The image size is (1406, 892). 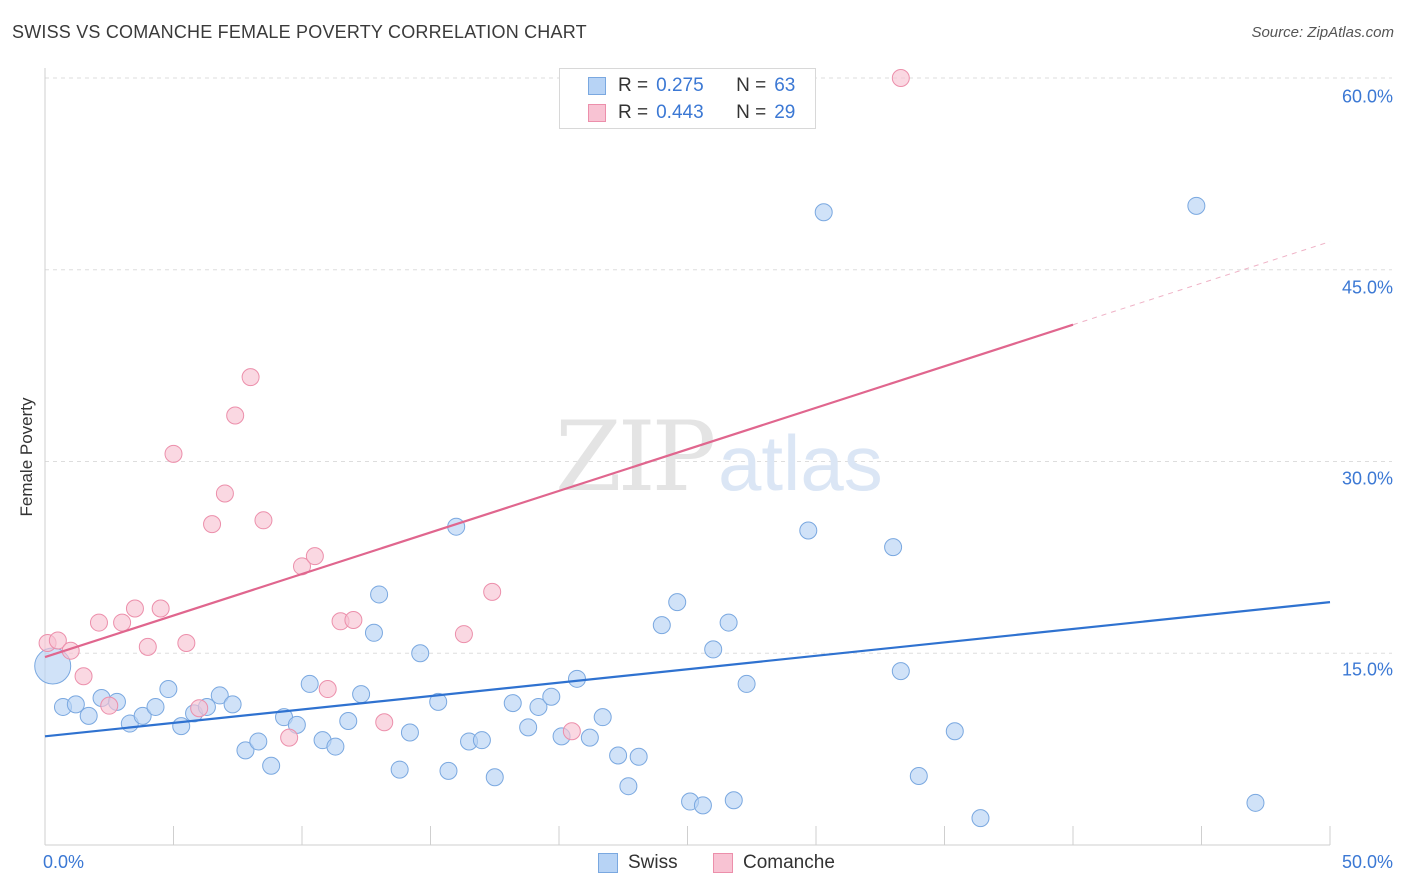 I want to click on swiss-swatch, so click(x=597, y=86).